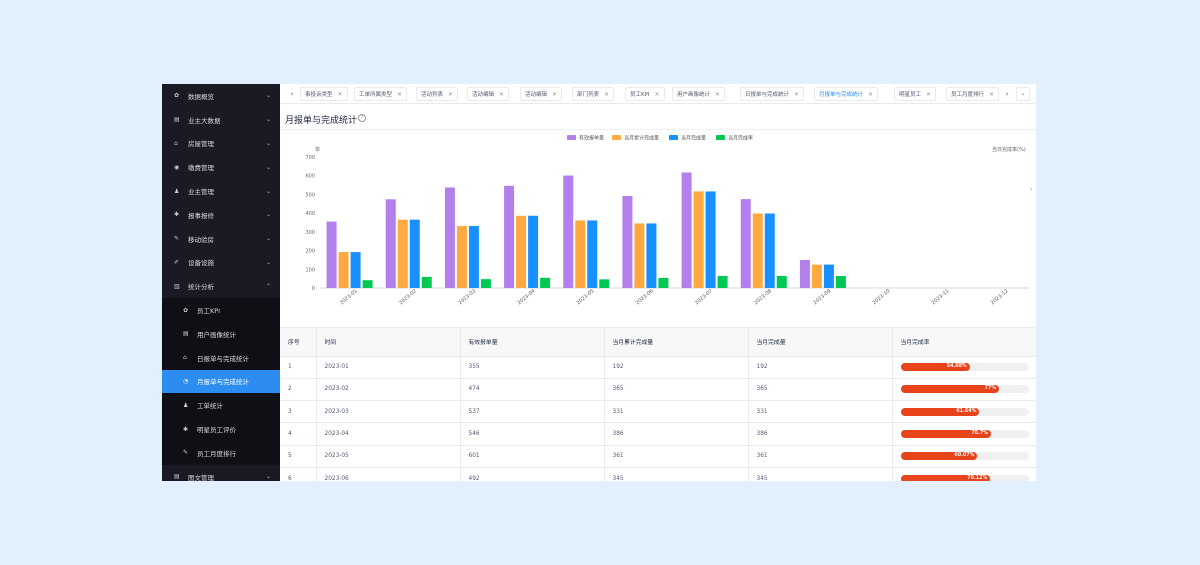 This screenshot has width=1200, height=565. What do you see at coordinates (437, 94) in the screenshot?
I see `tab: 活动列表 ✕` at bounding box center [437, 94].